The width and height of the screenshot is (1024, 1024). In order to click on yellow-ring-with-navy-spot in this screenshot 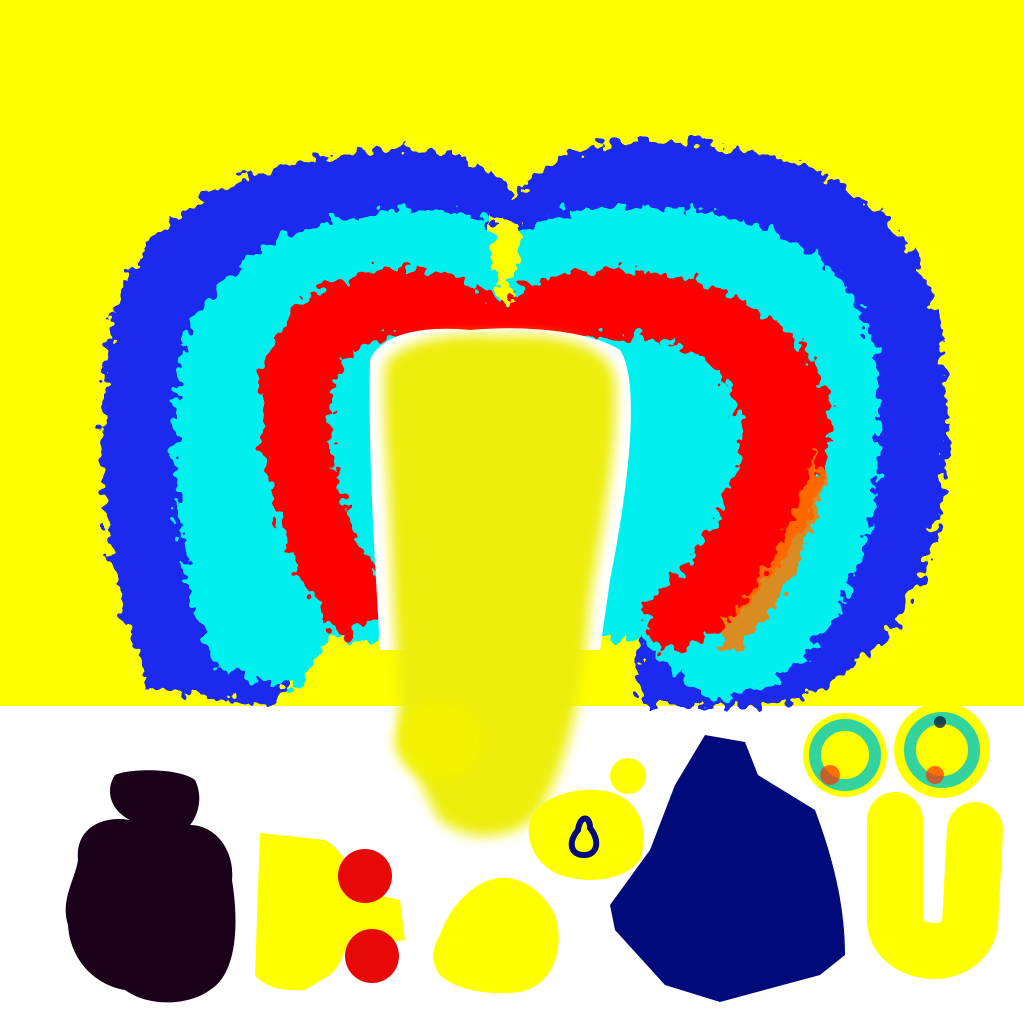, I will do `click(587, 819)`.